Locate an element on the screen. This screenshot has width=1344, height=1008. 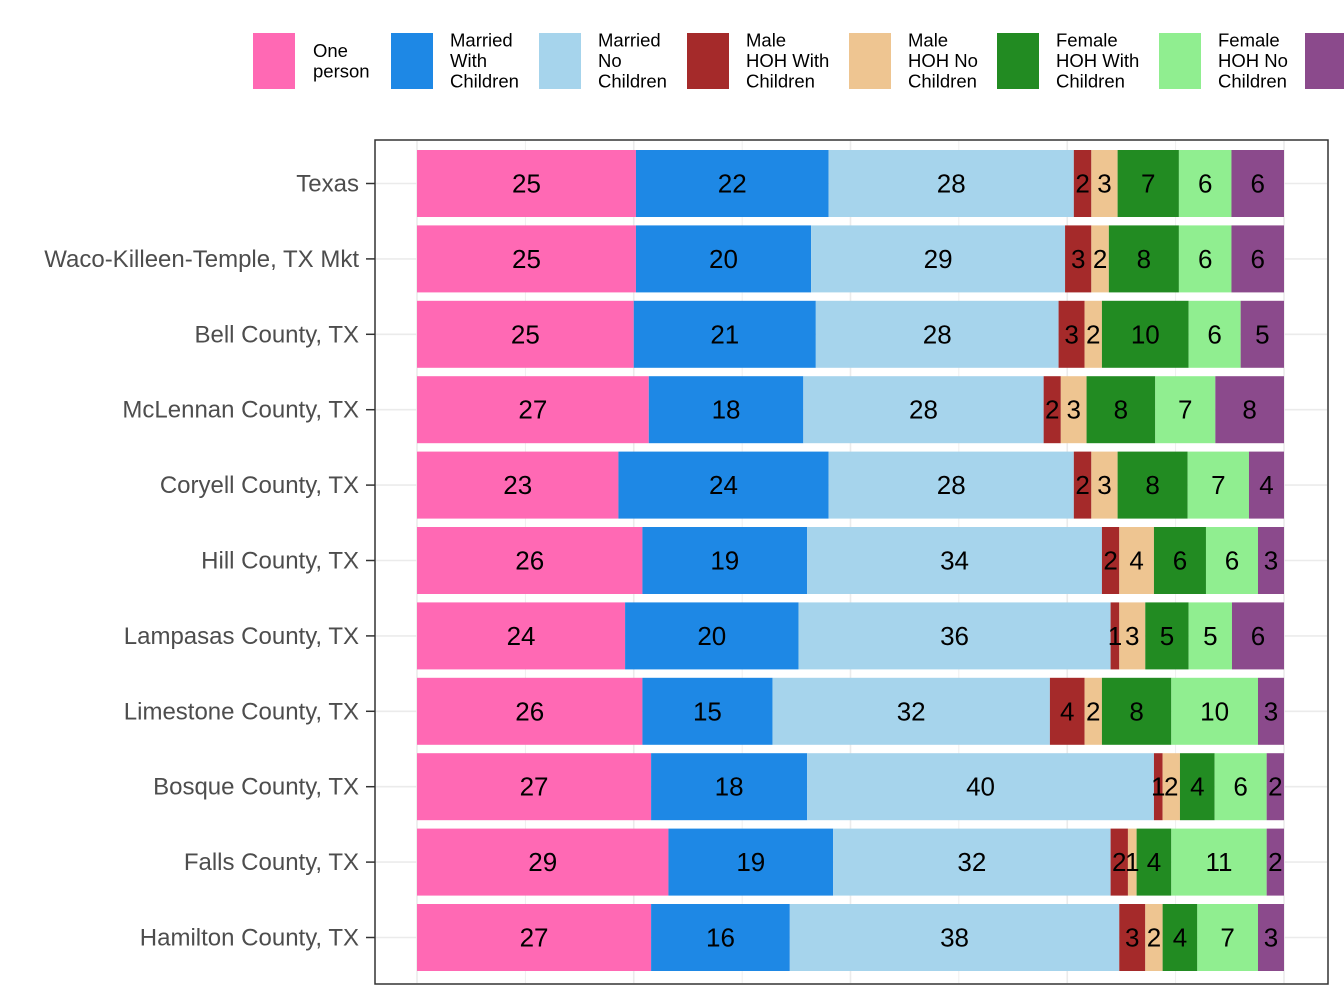
data-label: 25 is located at coordinates (526, 184).